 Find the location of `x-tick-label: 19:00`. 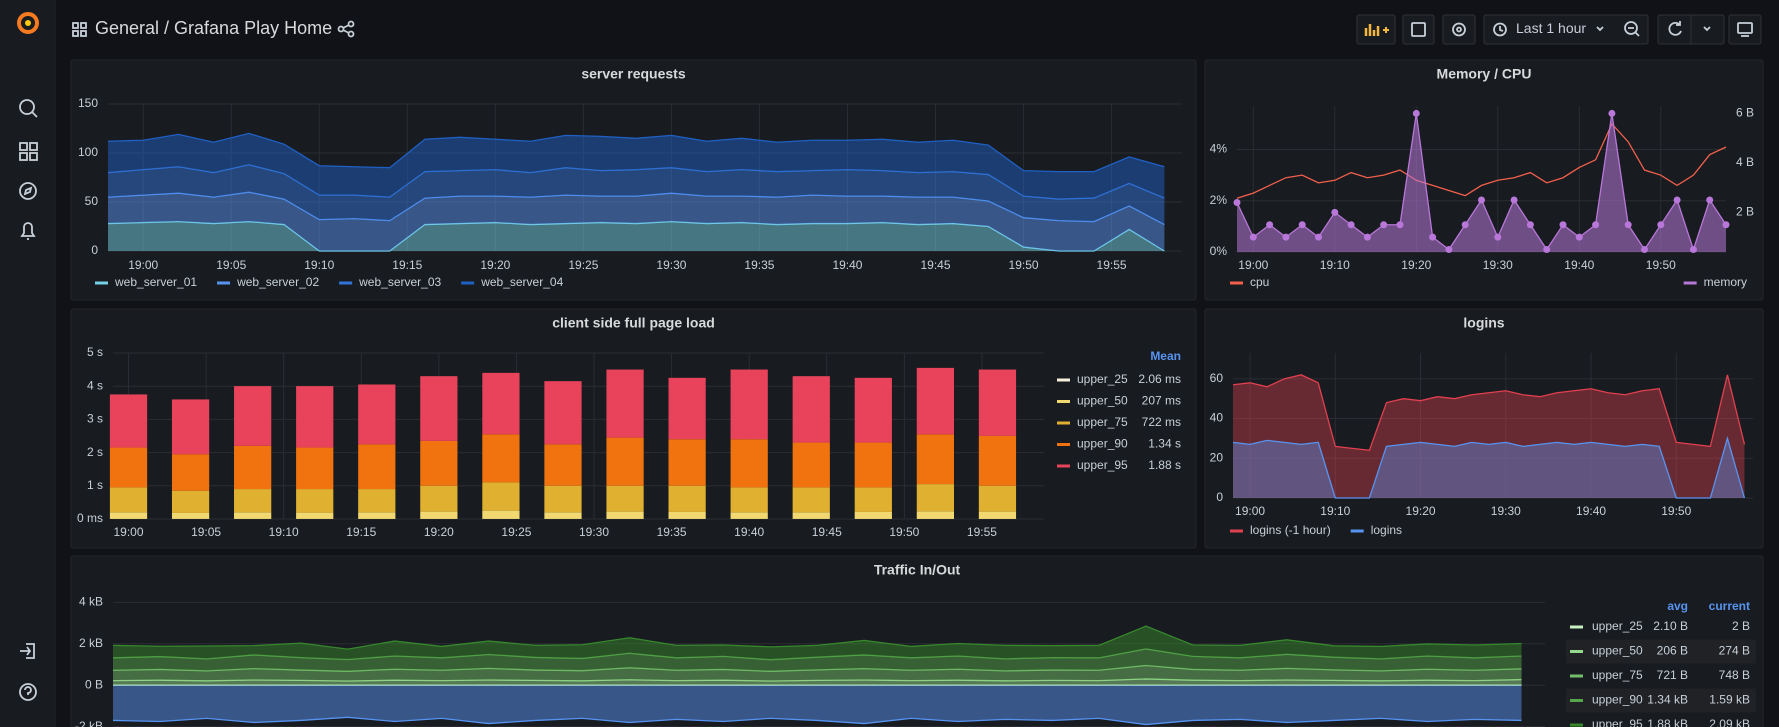

x-tick-label: 19:00 is located at coordinates (143, 265).